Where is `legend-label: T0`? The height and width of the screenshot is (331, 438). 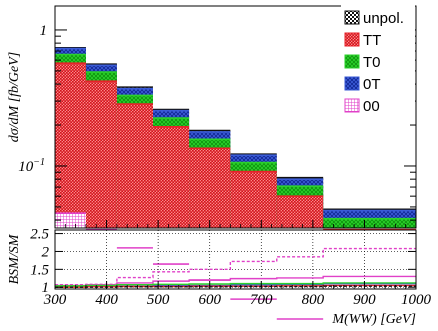 legend-label: T0 is located at coordinates (372, 62).